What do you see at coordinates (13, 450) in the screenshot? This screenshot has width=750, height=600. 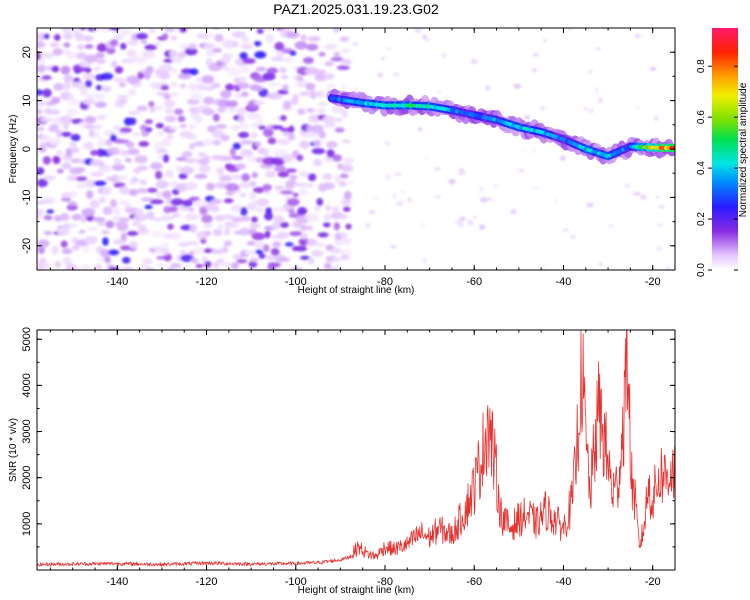 I see `snr-y-axis-label: SNR (10 * v/v)` at bounding box center [13, 450].